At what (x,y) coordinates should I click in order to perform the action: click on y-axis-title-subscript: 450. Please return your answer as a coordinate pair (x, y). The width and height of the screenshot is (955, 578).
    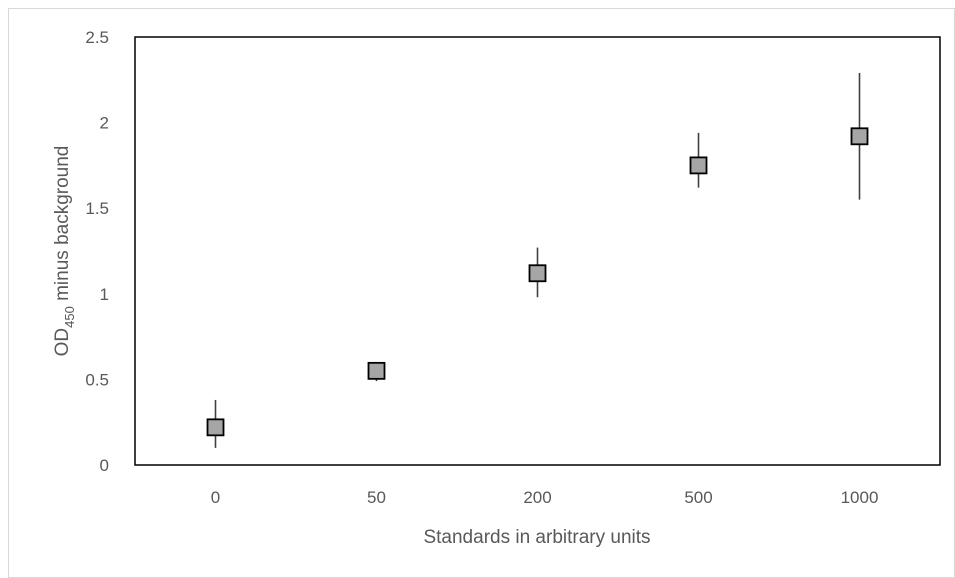
    Looking at the image, I should click on (69, 317).